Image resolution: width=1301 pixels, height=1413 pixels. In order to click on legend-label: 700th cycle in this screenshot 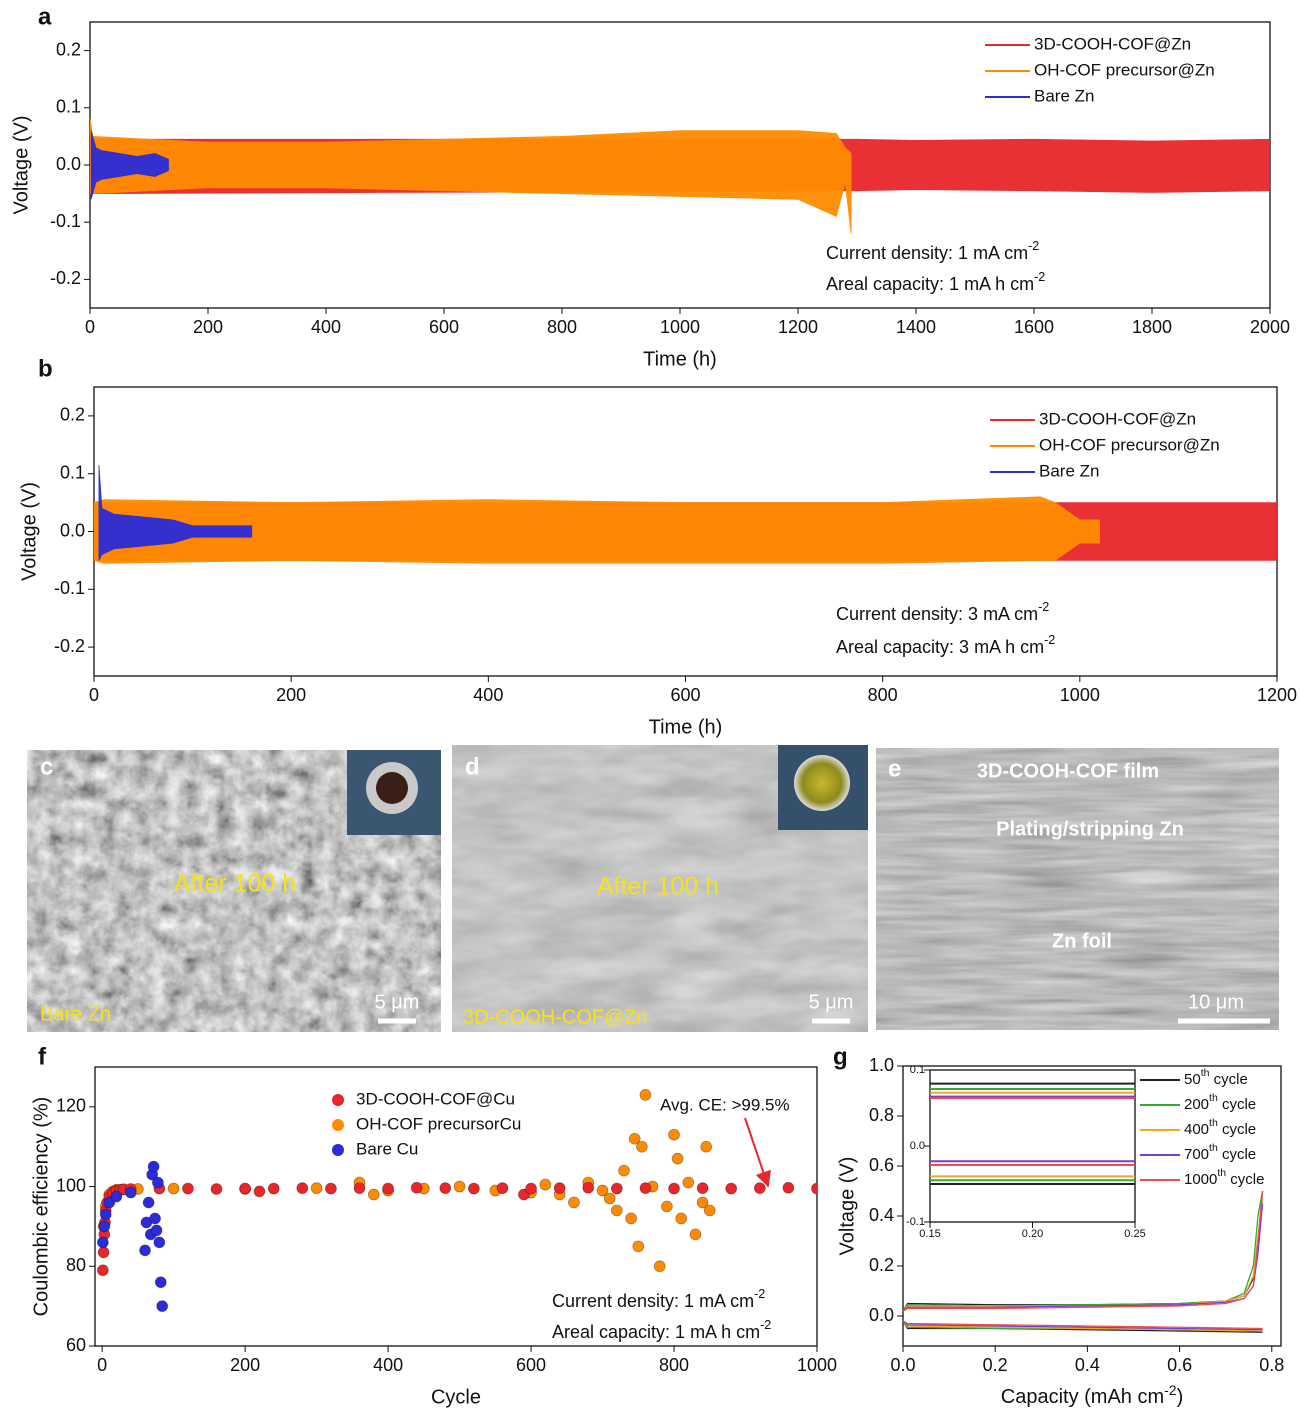, I will do `click(1220, 1152)`.